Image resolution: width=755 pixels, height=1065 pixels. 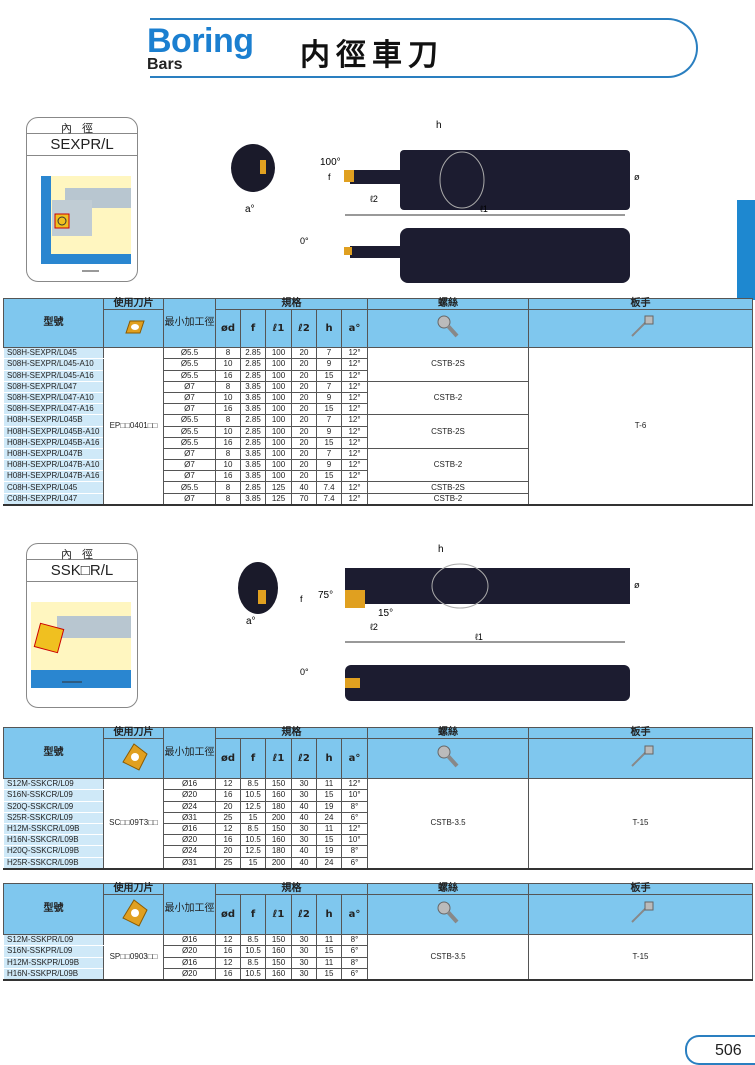 What do you see at coordinates (53, 375) in the screenshot?
I see `model-cell: S08H-SEXPR/L045-A16` at bounding box center [53, 375].